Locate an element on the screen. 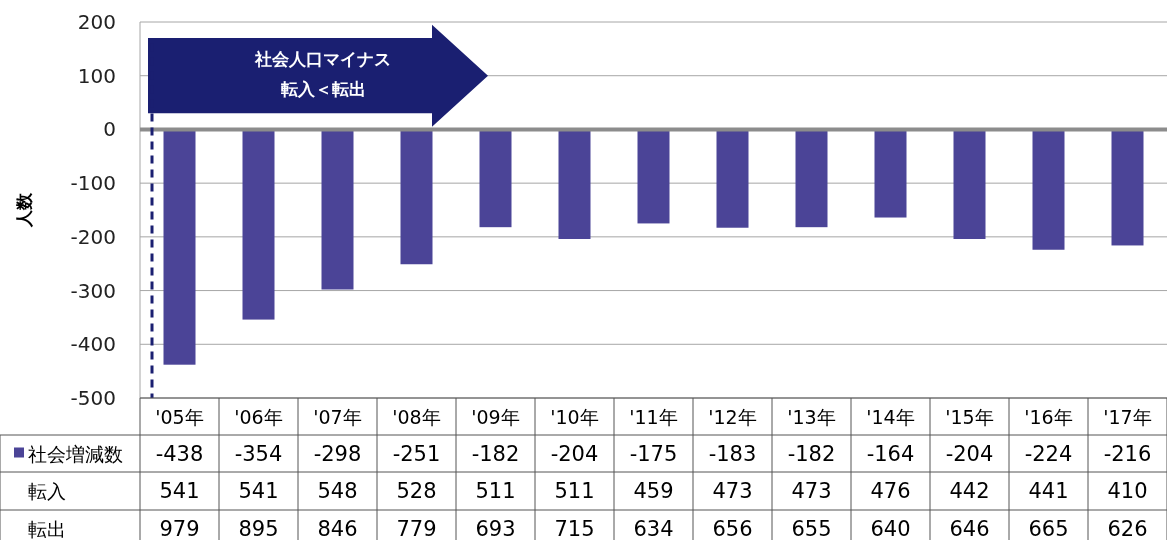 Image resolution: width=1167 pixels, height=540 pixels. y-tick-label: -500 is located at coordinates (93, 398).